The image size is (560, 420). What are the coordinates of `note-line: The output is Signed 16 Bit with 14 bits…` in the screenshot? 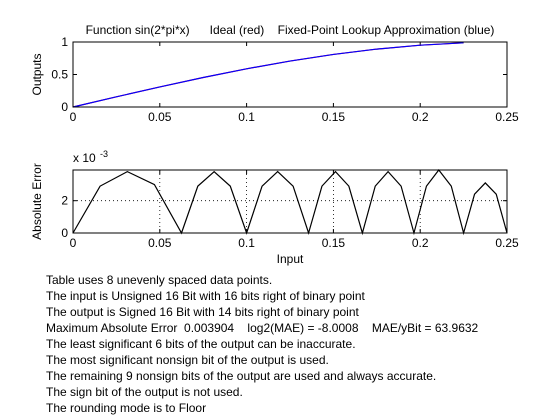 It's located at (202, 312).